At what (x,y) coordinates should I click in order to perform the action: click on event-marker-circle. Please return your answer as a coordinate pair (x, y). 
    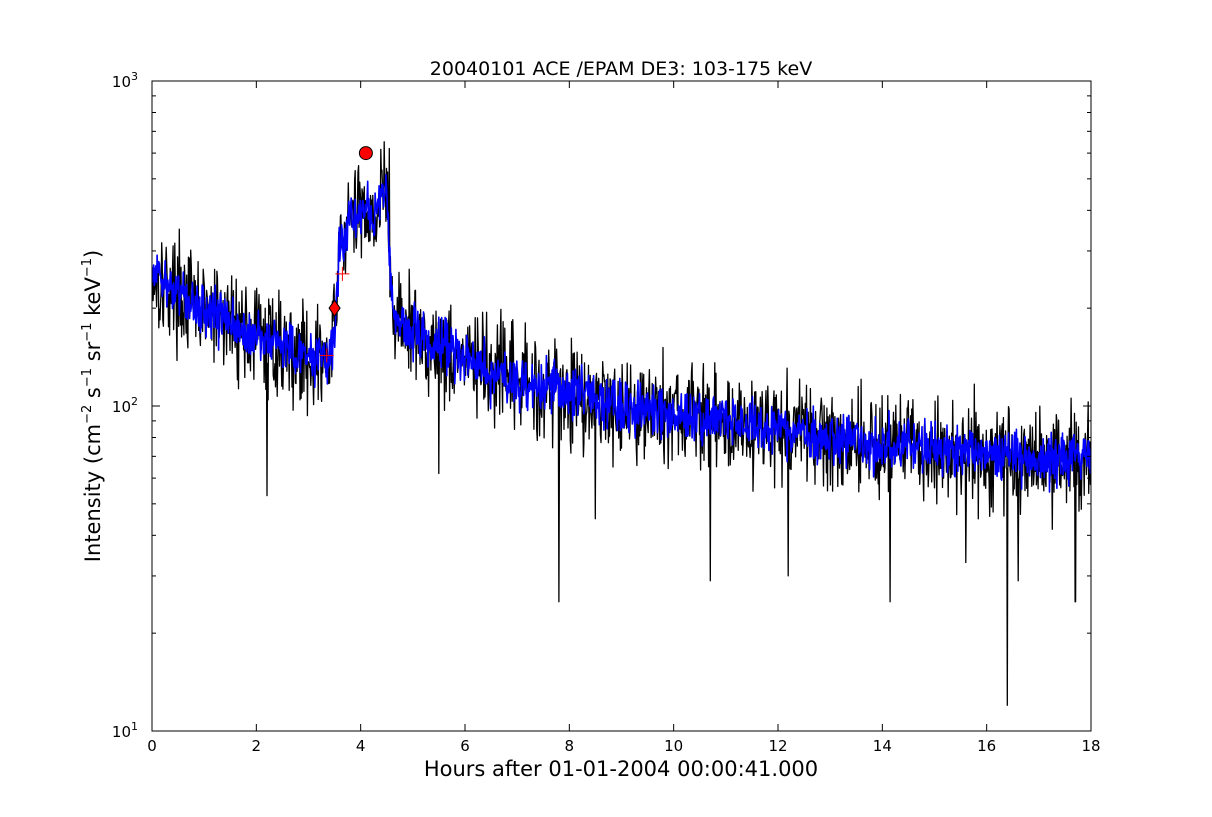
    Looking at the image, I should click on (365, 153).